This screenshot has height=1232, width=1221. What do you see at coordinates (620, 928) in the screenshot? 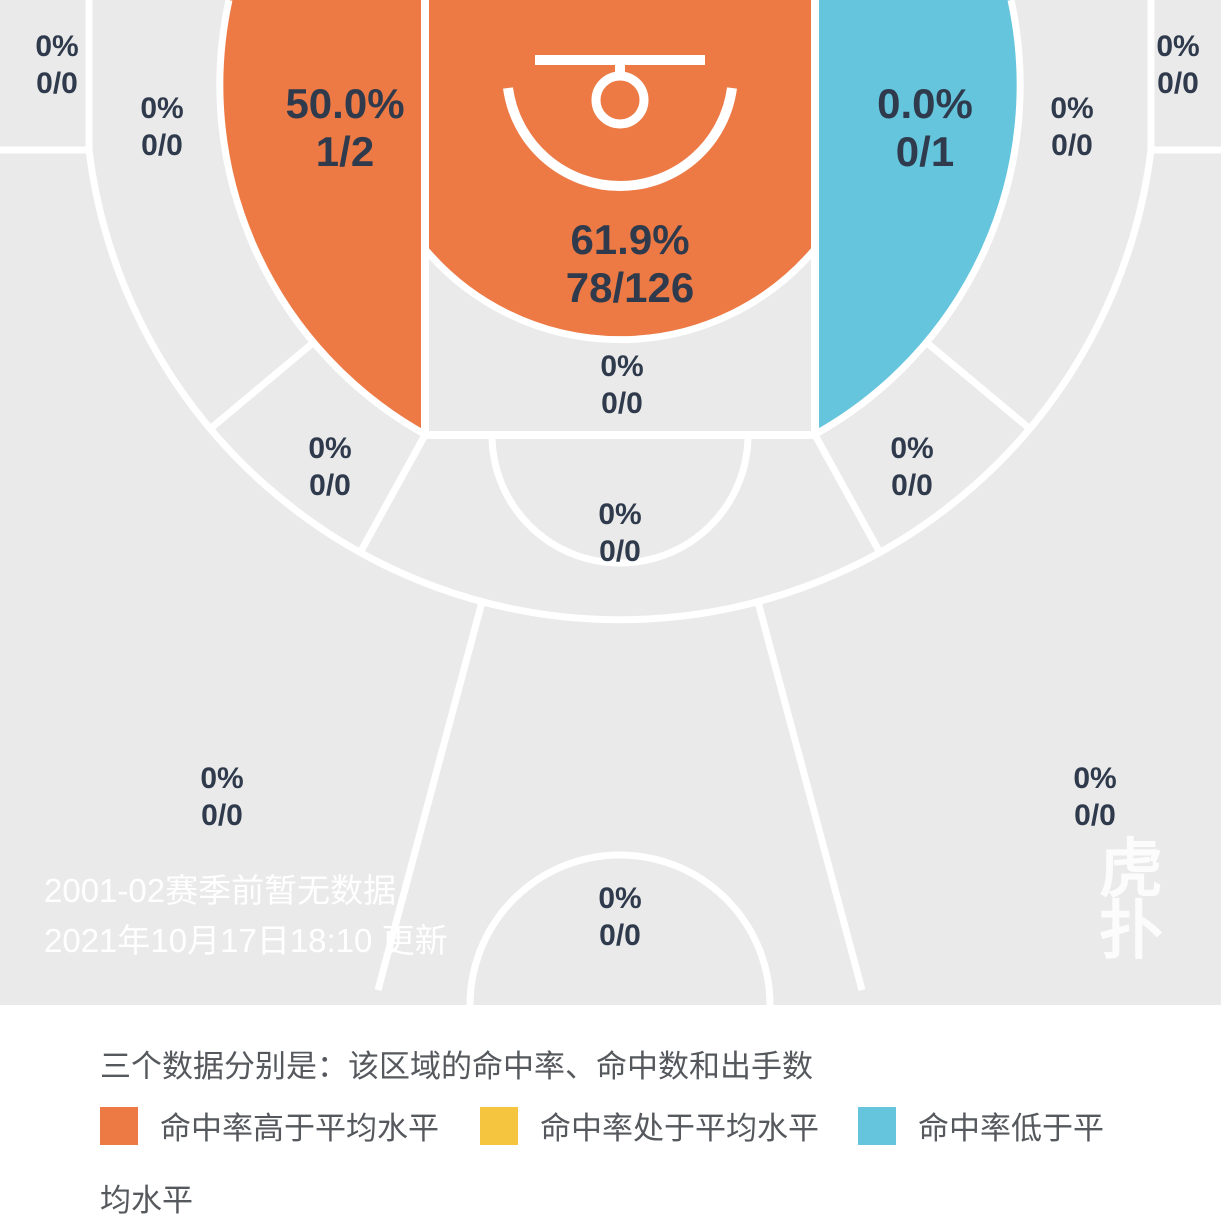
I see `half-court-circle` at bounding box center [620, 928].